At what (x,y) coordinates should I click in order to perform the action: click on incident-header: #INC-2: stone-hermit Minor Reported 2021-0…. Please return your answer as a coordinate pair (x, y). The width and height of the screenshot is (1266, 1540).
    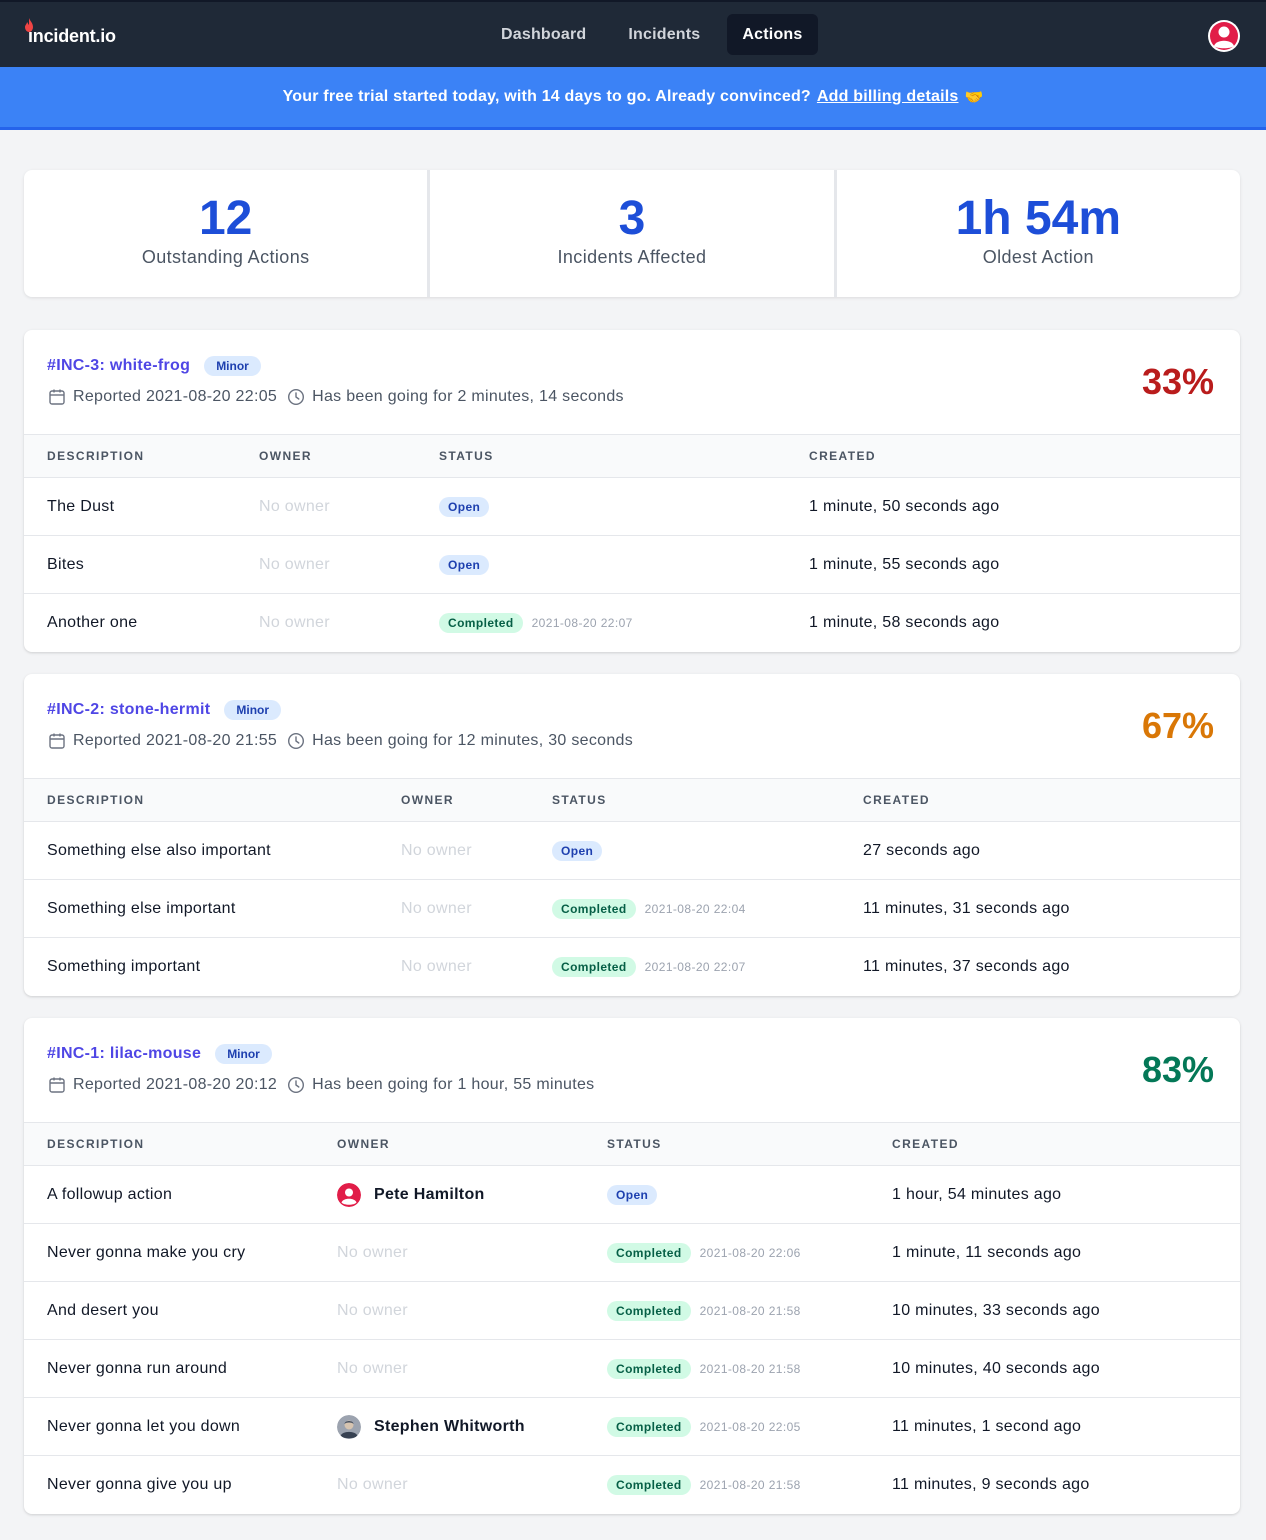
    Looking at the image, I should click on (632, 726).